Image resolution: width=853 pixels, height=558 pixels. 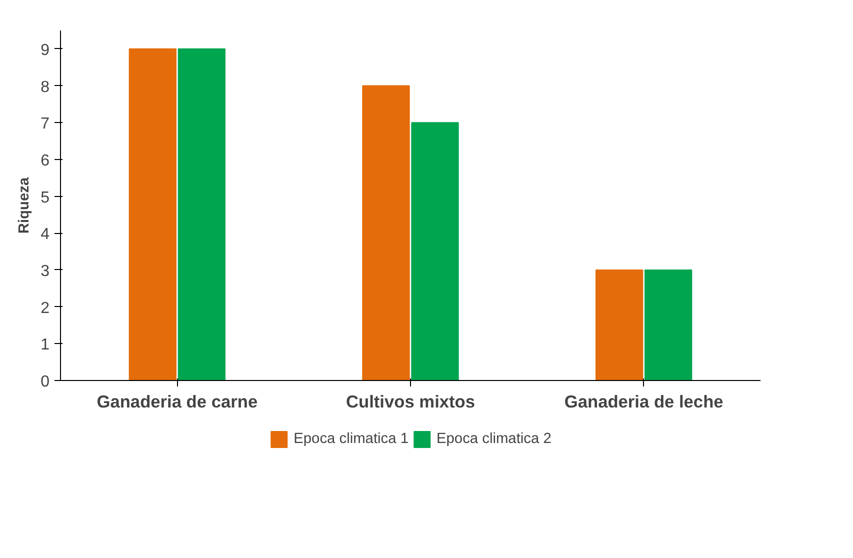 What do you see at coordinates (45, 124) in the screenshot?
I see `y-tick-label: 7` at bounding box center [45, 124].